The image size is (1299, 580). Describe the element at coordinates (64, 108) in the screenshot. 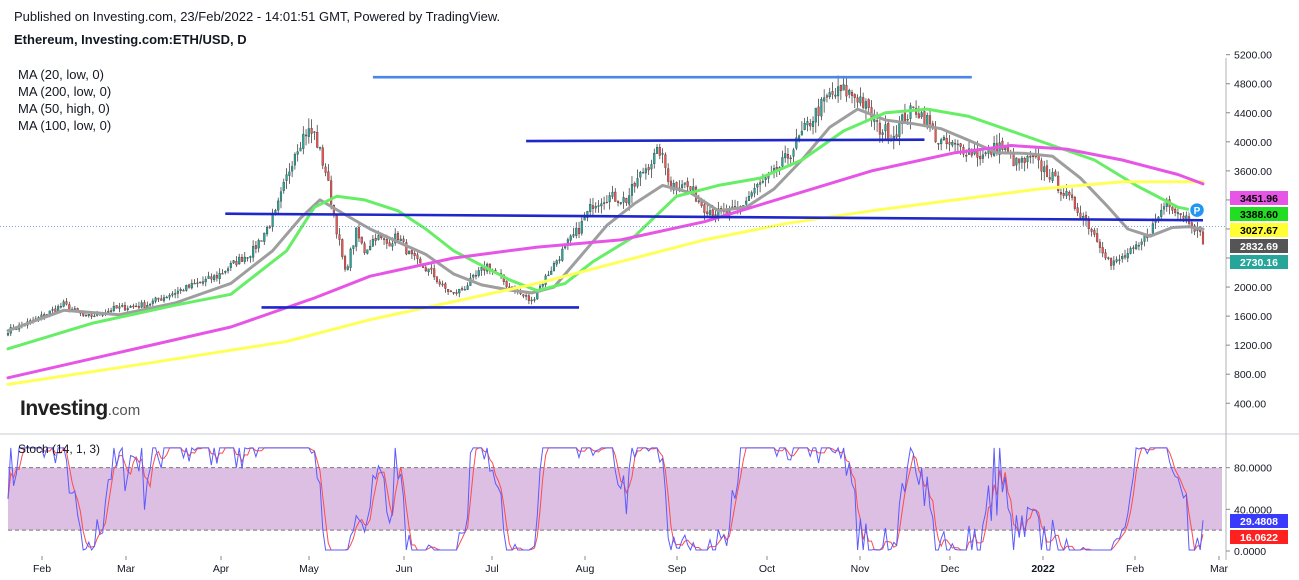

I see `indicator-ma50-label: MA (50, high, 0)` at that location.